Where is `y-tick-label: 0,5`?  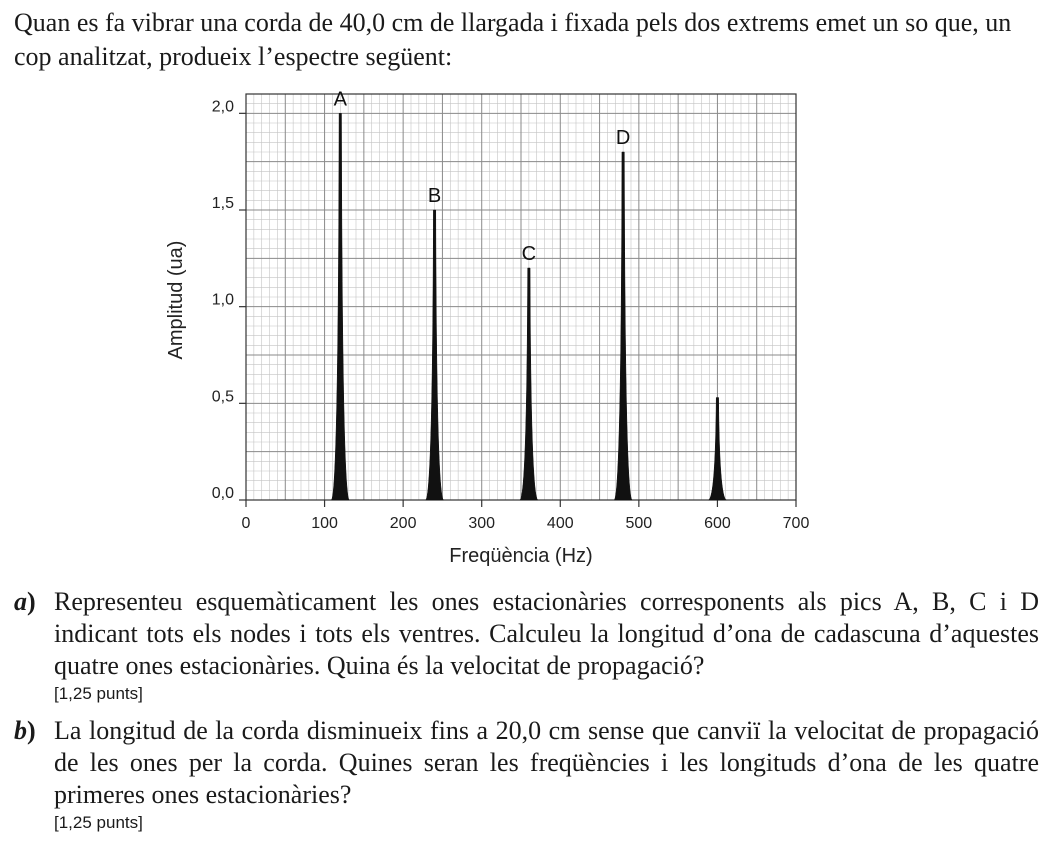 y-tick-label: 0,5 is located at coordinates (223, 396).